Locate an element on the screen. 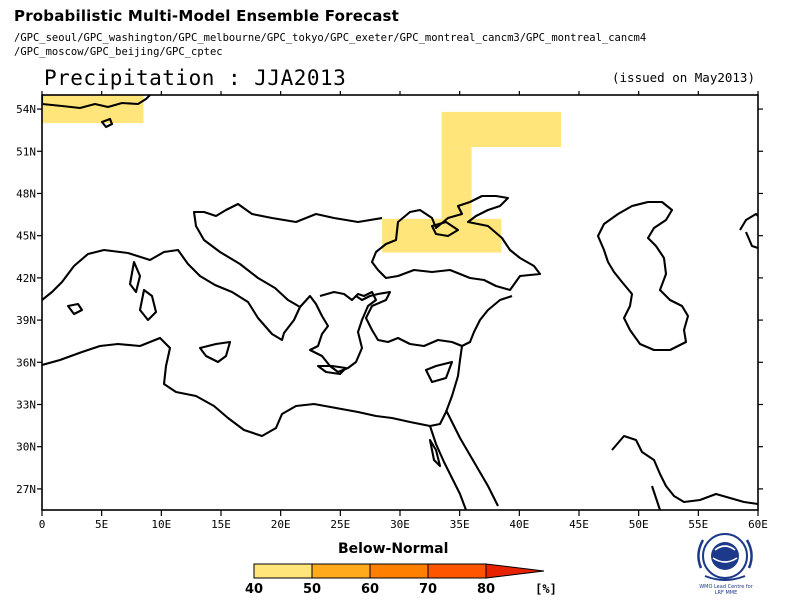  wmo-caption-line-1: WMO Lead Centre for is located at coordinates (726, 587).